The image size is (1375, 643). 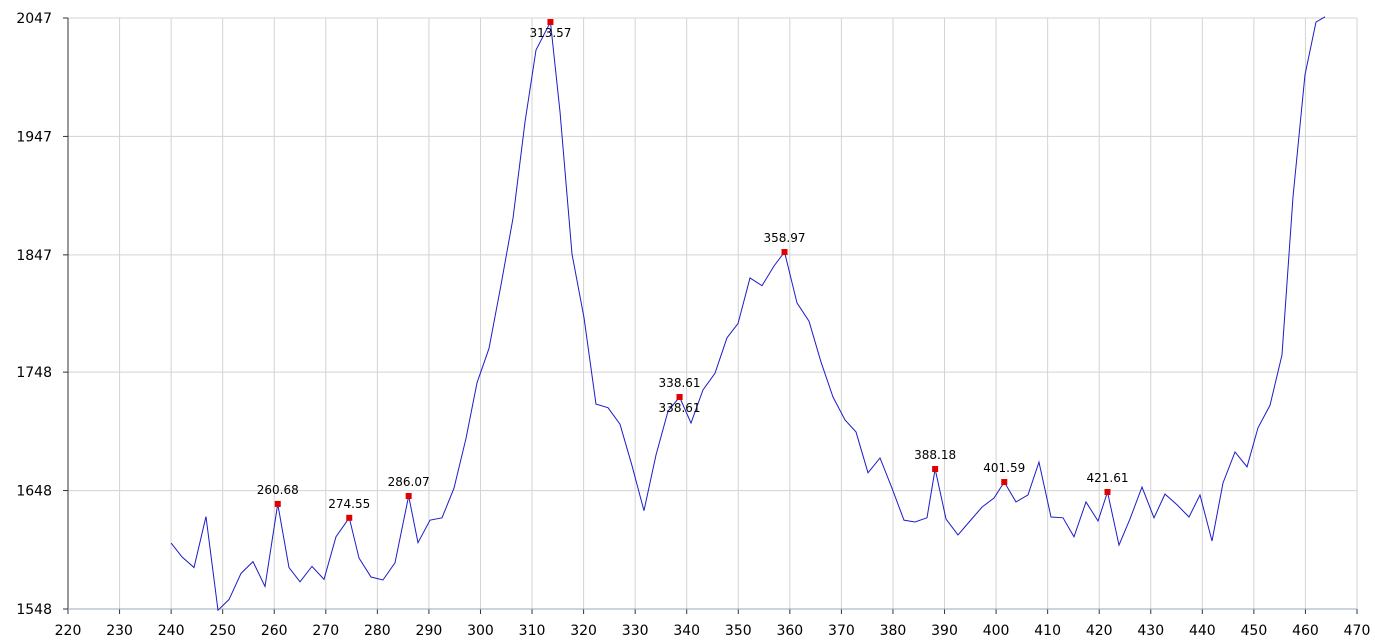 What do you see at coordinates (1254, 631) in the screenshot?
I see `x-tick-label: 450` at bounding box center [1254, 631].